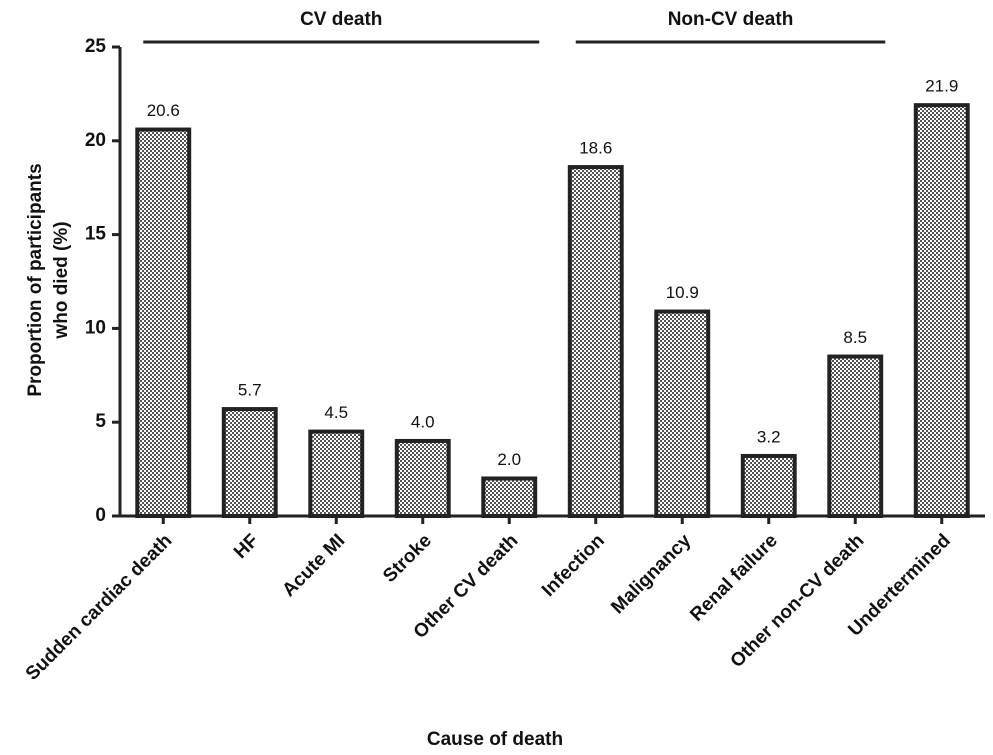 This screenshot has width=993, height=755. I want to click on value-label: 10.9, so click(682, 292).